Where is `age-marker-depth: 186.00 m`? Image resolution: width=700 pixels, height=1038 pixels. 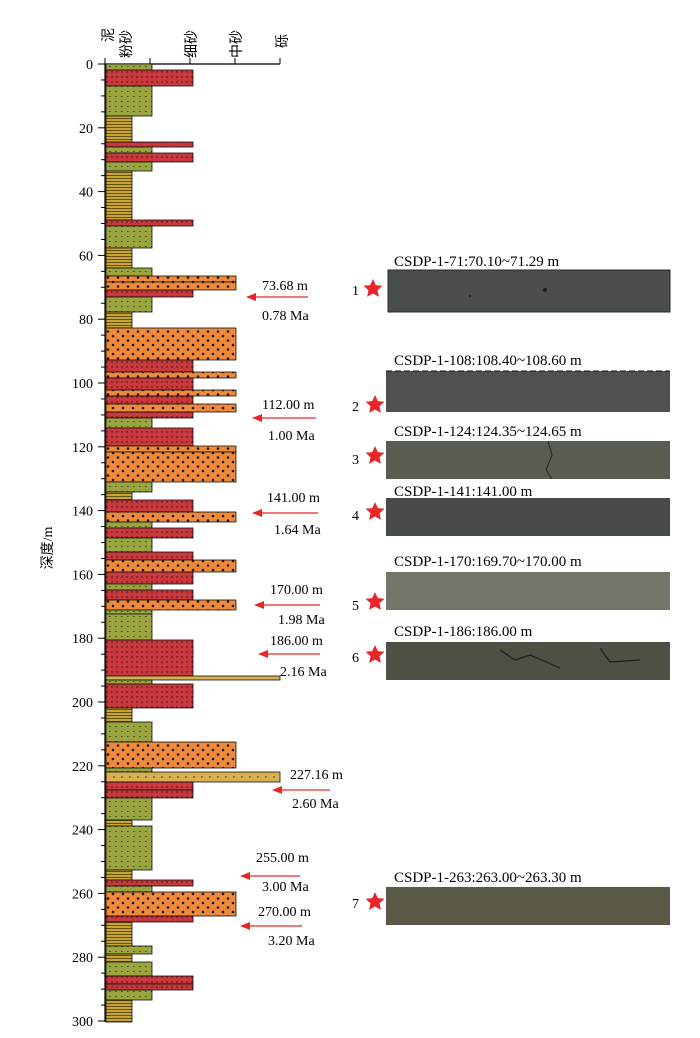 age-marker-depth: 186.00 m is located at coordinates (296, 641).